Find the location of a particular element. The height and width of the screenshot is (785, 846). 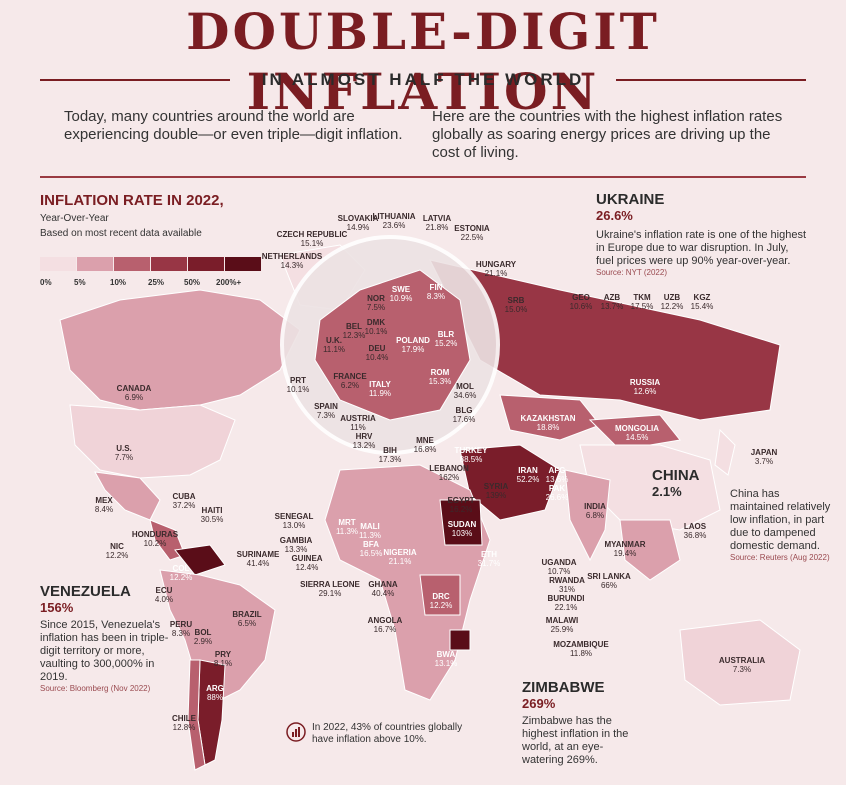

country-label: ETH 31.7% is located at coordinates (489, 559).